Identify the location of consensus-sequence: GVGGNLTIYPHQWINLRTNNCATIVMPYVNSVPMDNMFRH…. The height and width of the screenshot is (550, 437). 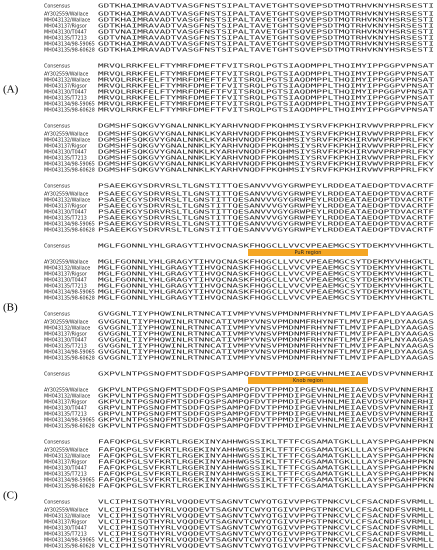
(266, 315).